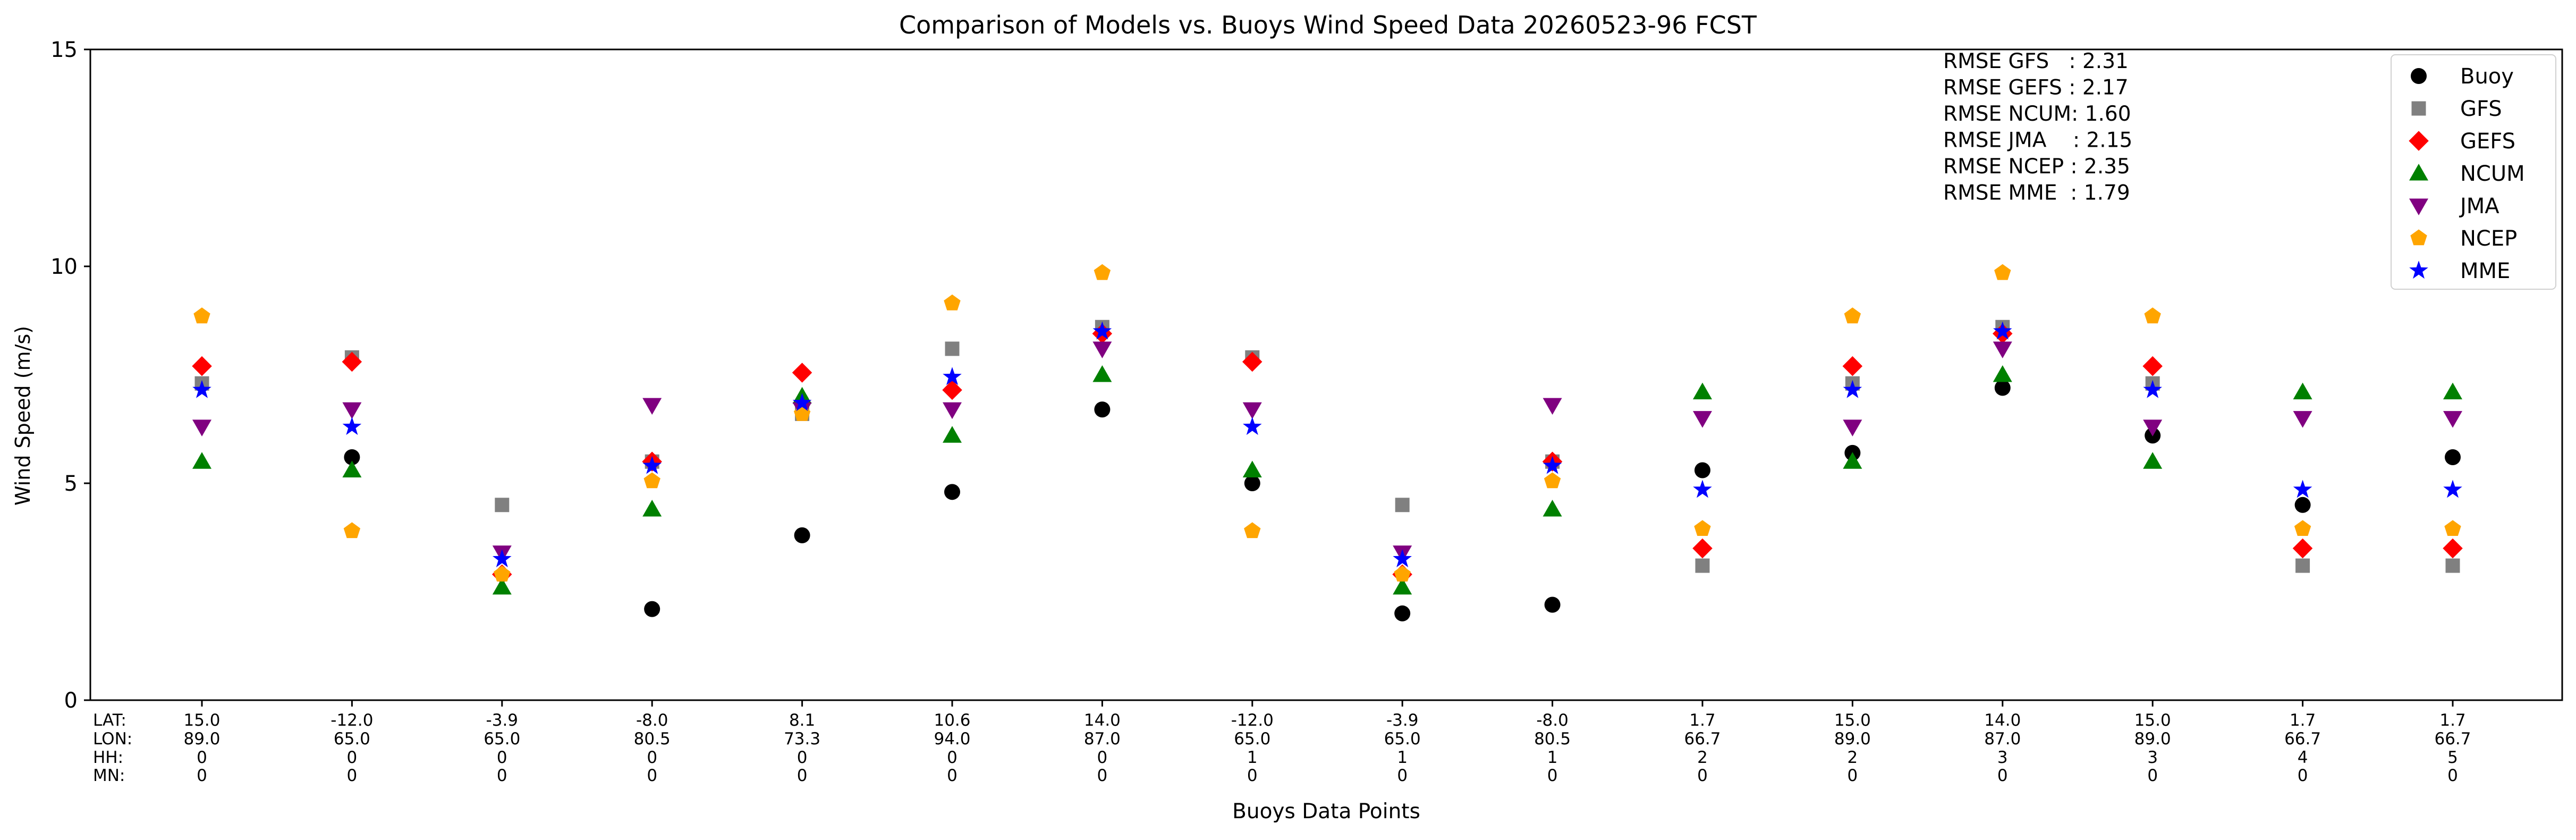  I want to click on x-tick-label: 87.0, so click(2003, 739).